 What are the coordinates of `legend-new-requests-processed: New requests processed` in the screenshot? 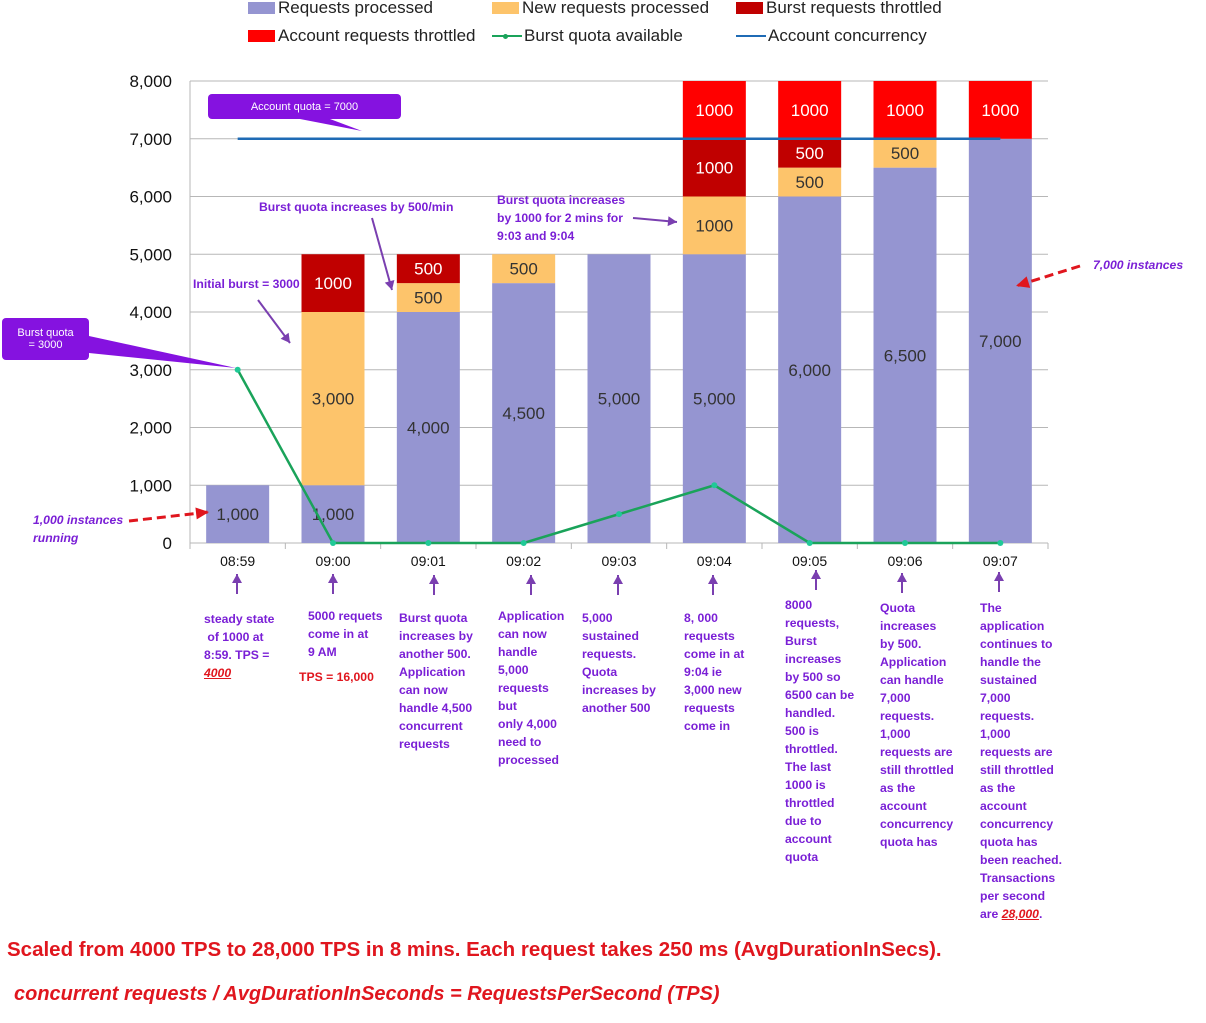 It's located at (600, 9).